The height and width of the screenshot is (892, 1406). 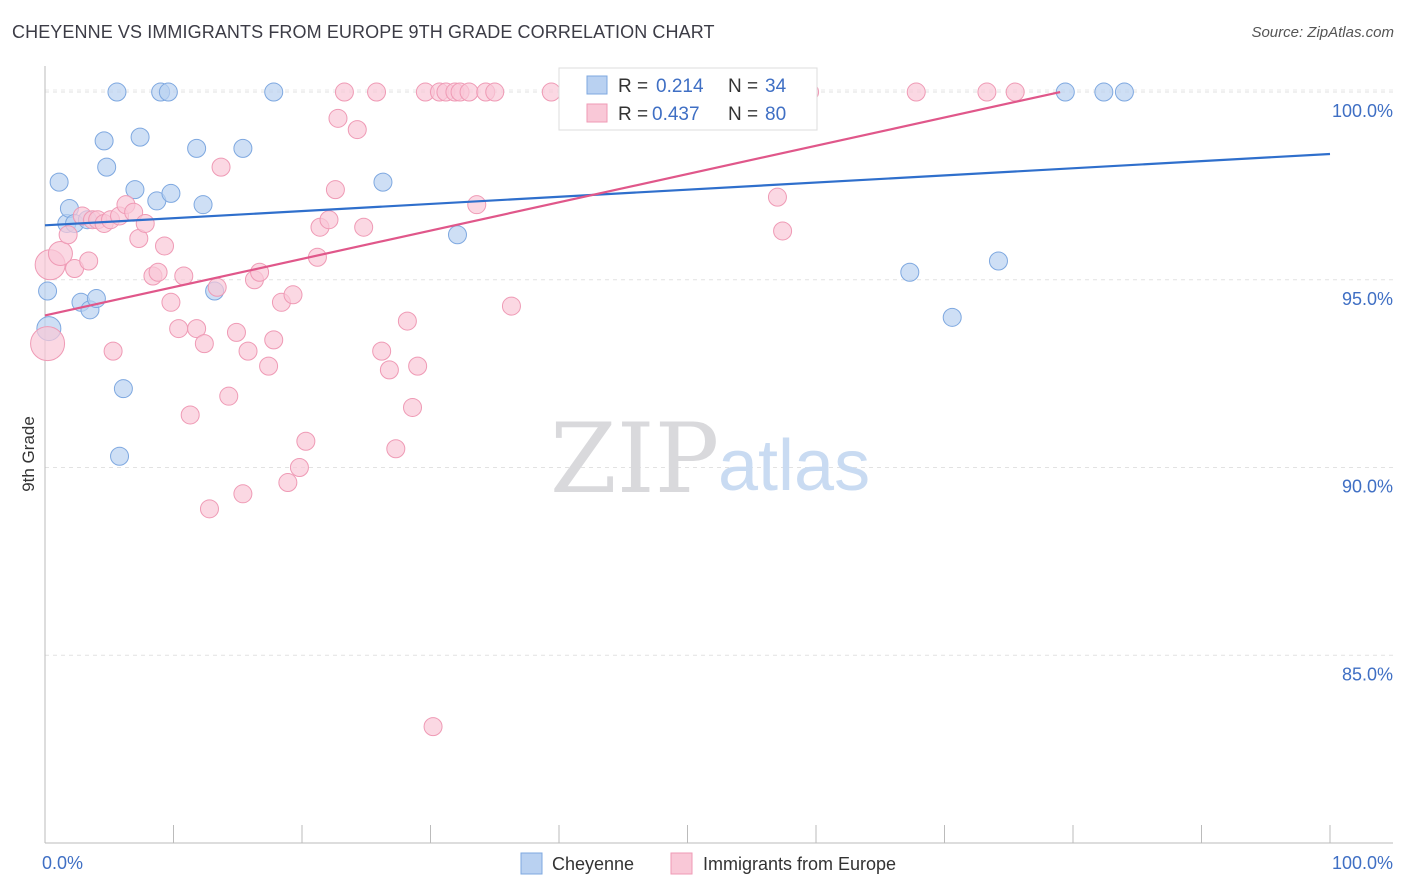 I want to click on legend-n-value-europe: 80, so click(x=775, y=114).